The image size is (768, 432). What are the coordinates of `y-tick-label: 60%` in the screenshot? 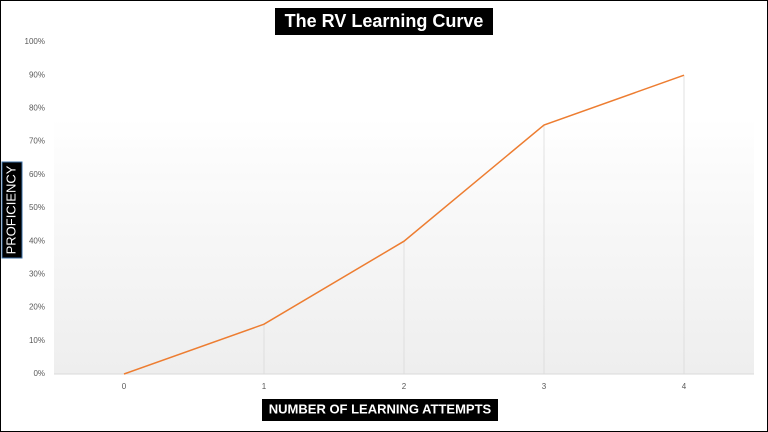 It's located at (37, 174).